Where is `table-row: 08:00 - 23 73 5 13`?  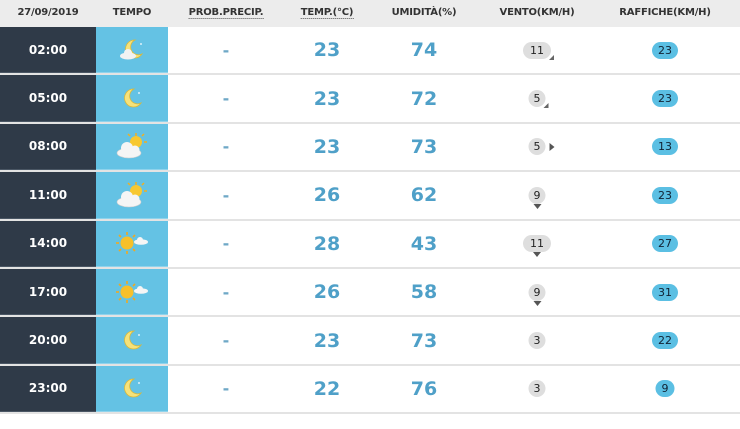
table-row: 08:00 - 23 73 5 13 is located at coordinates (370, 148).